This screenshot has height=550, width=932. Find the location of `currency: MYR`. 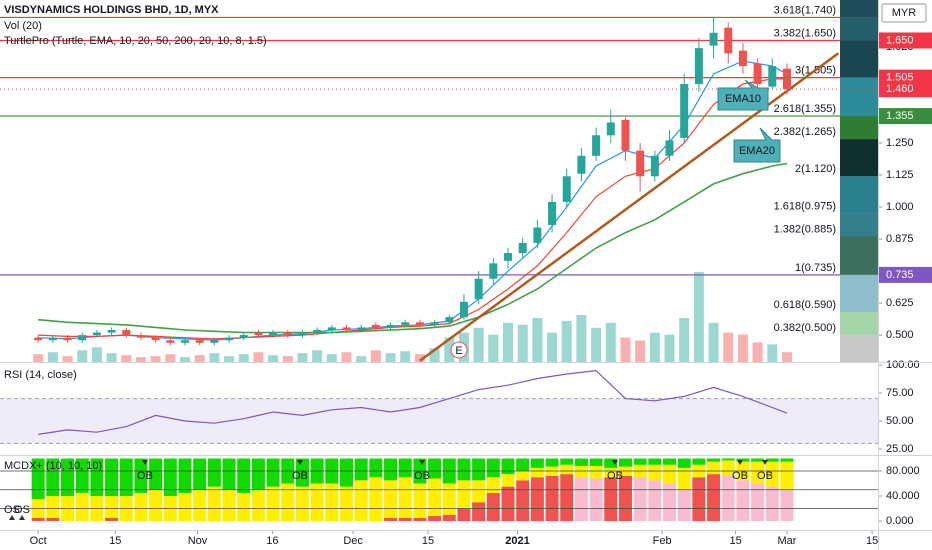

currency: MYR is located at coordinates (904, 13).